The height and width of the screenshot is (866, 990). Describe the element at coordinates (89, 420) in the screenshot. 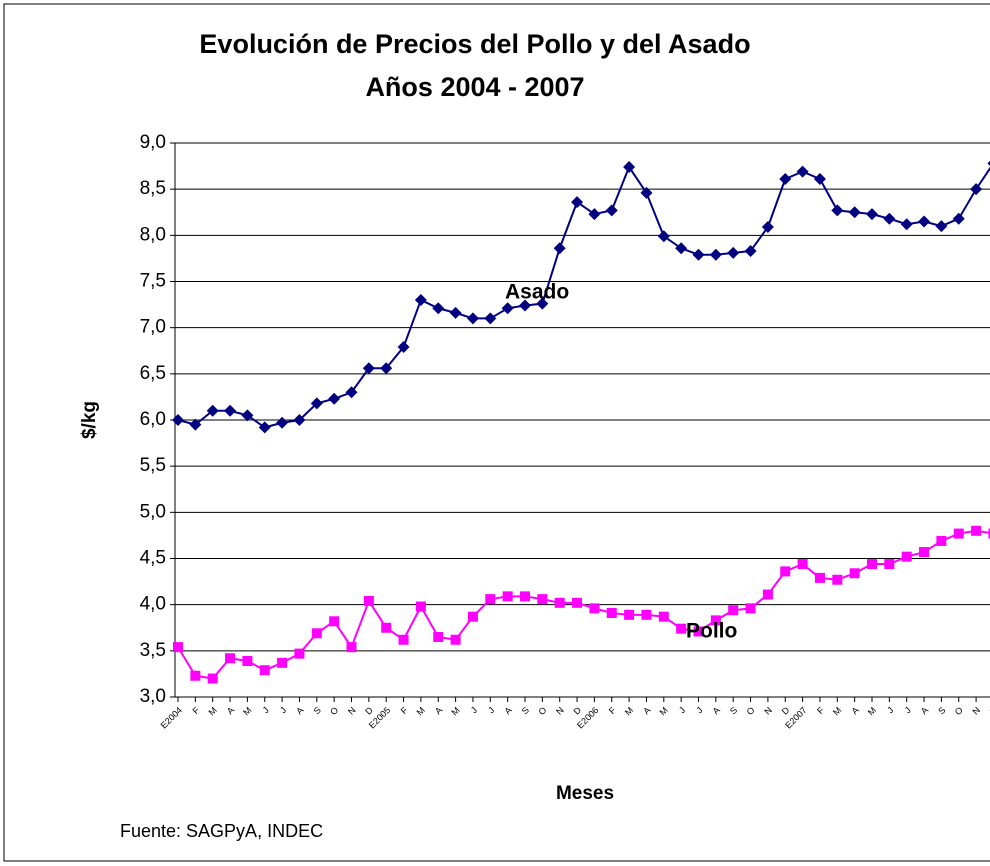

I see `y-axis-label: $/kg` at that location.